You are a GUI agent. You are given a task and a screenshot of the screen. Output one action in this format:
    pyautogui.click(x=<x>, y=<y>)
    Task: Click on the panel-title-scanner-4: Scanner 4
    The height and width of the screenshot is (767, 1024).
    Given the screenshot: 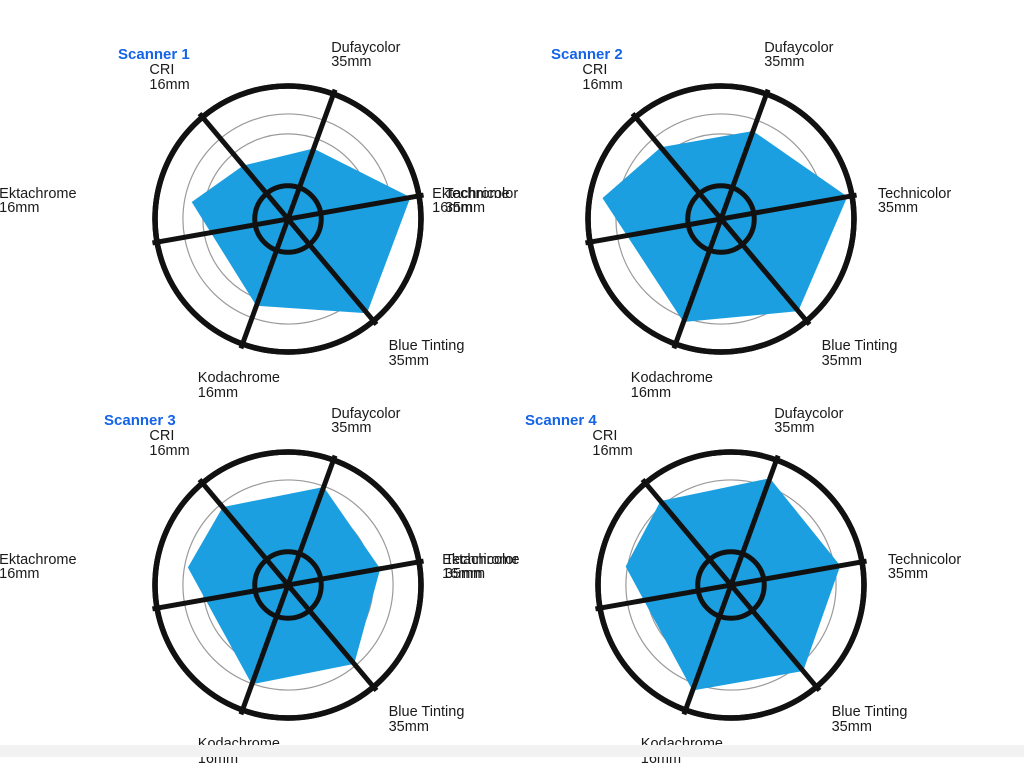 What is the action you would take?
    pyautogui.click(x=561, y=420)
    